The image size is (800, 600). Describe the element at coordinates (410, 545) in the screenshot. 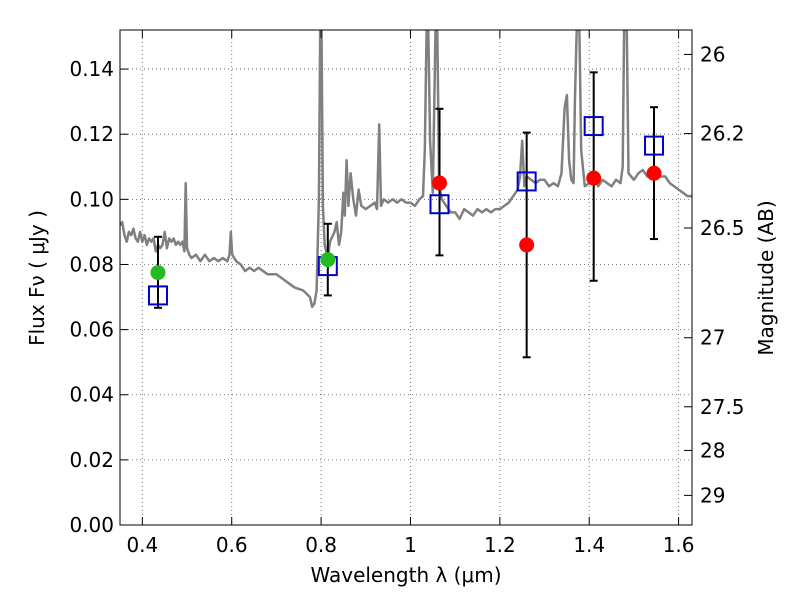

I see `x-tick-label: 1` at that location.